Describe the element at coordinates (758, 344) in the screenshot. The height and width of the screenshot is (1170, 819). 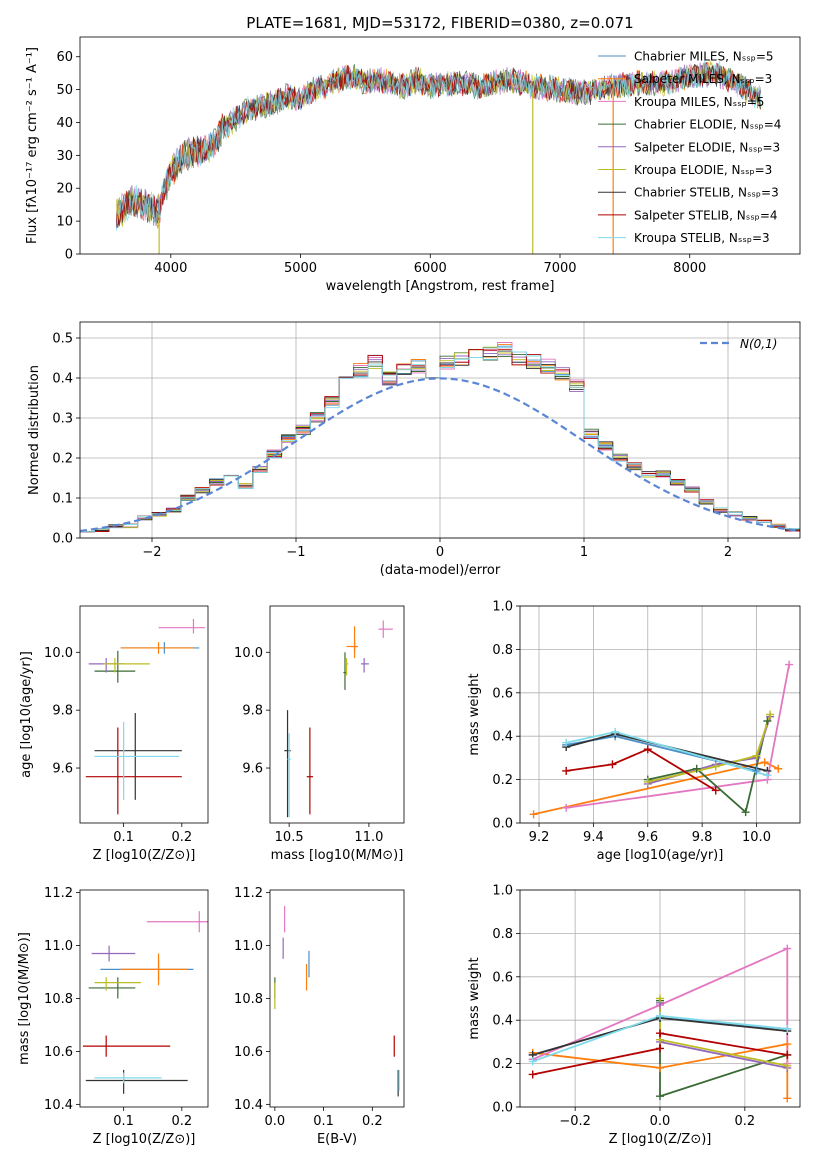
I see `legend-label: N(0,1)` at that location.